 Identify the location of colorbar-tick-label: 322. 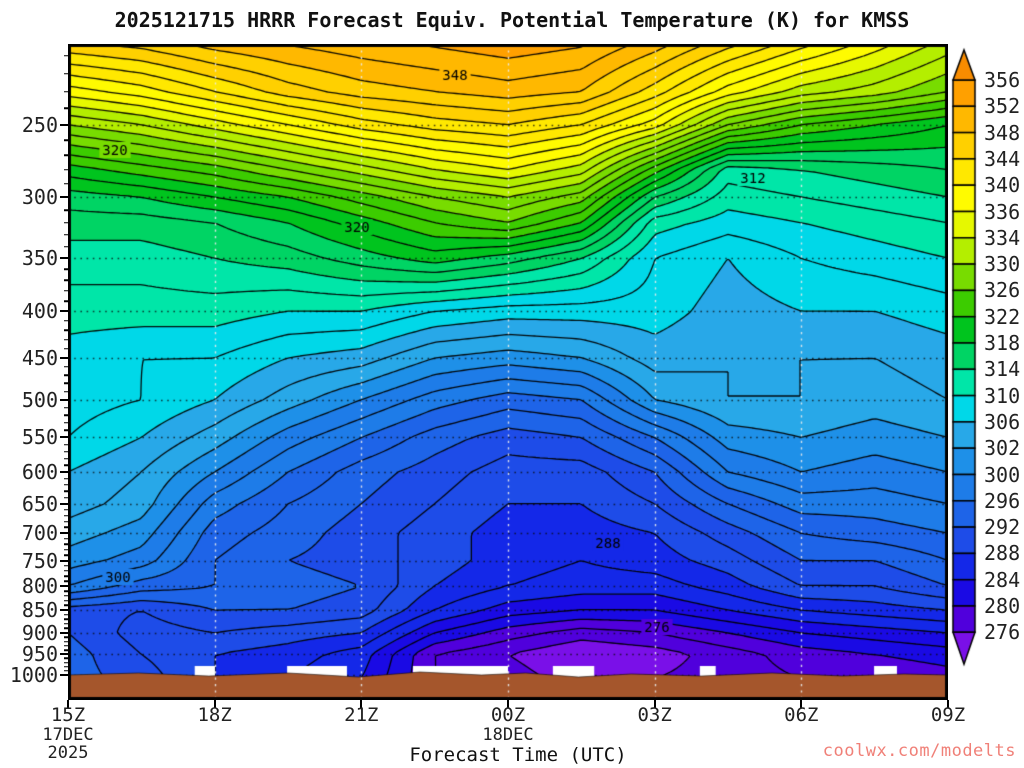
(1002, 316).